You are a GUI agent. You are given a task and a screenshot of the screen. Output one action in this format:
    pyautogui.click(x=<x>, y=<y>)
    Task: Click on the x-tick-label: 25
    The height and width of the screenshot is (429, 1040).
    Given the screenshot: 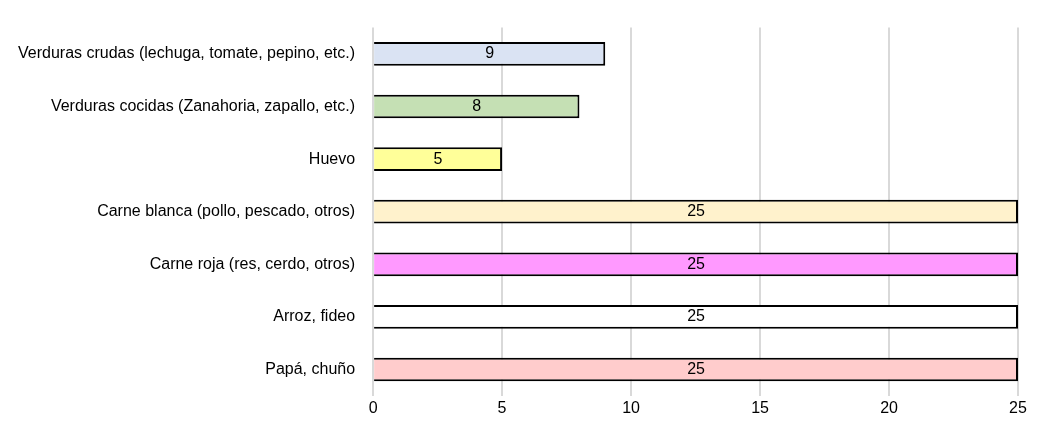 What is the action you would take?
    pyautogui.click(x=1018, y=407)
    